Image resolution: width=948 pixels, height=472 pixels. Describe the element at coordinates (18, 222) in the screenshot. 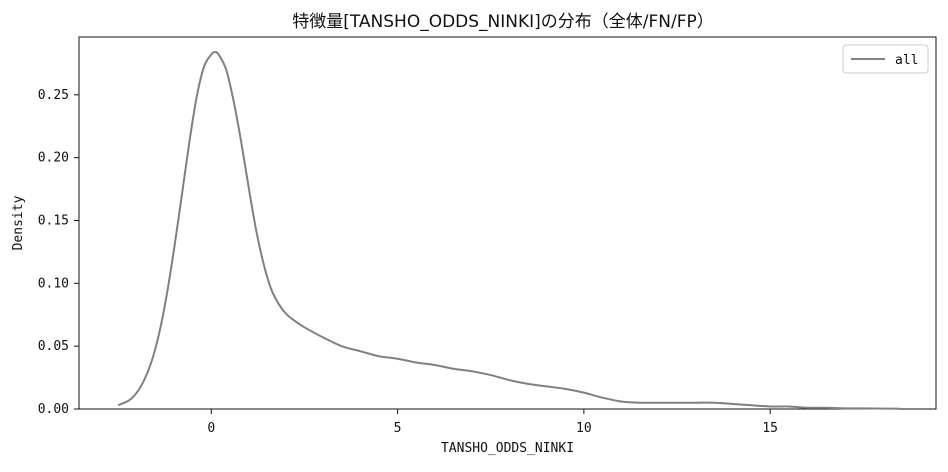

I see `y-axis-label: Density` at that location.